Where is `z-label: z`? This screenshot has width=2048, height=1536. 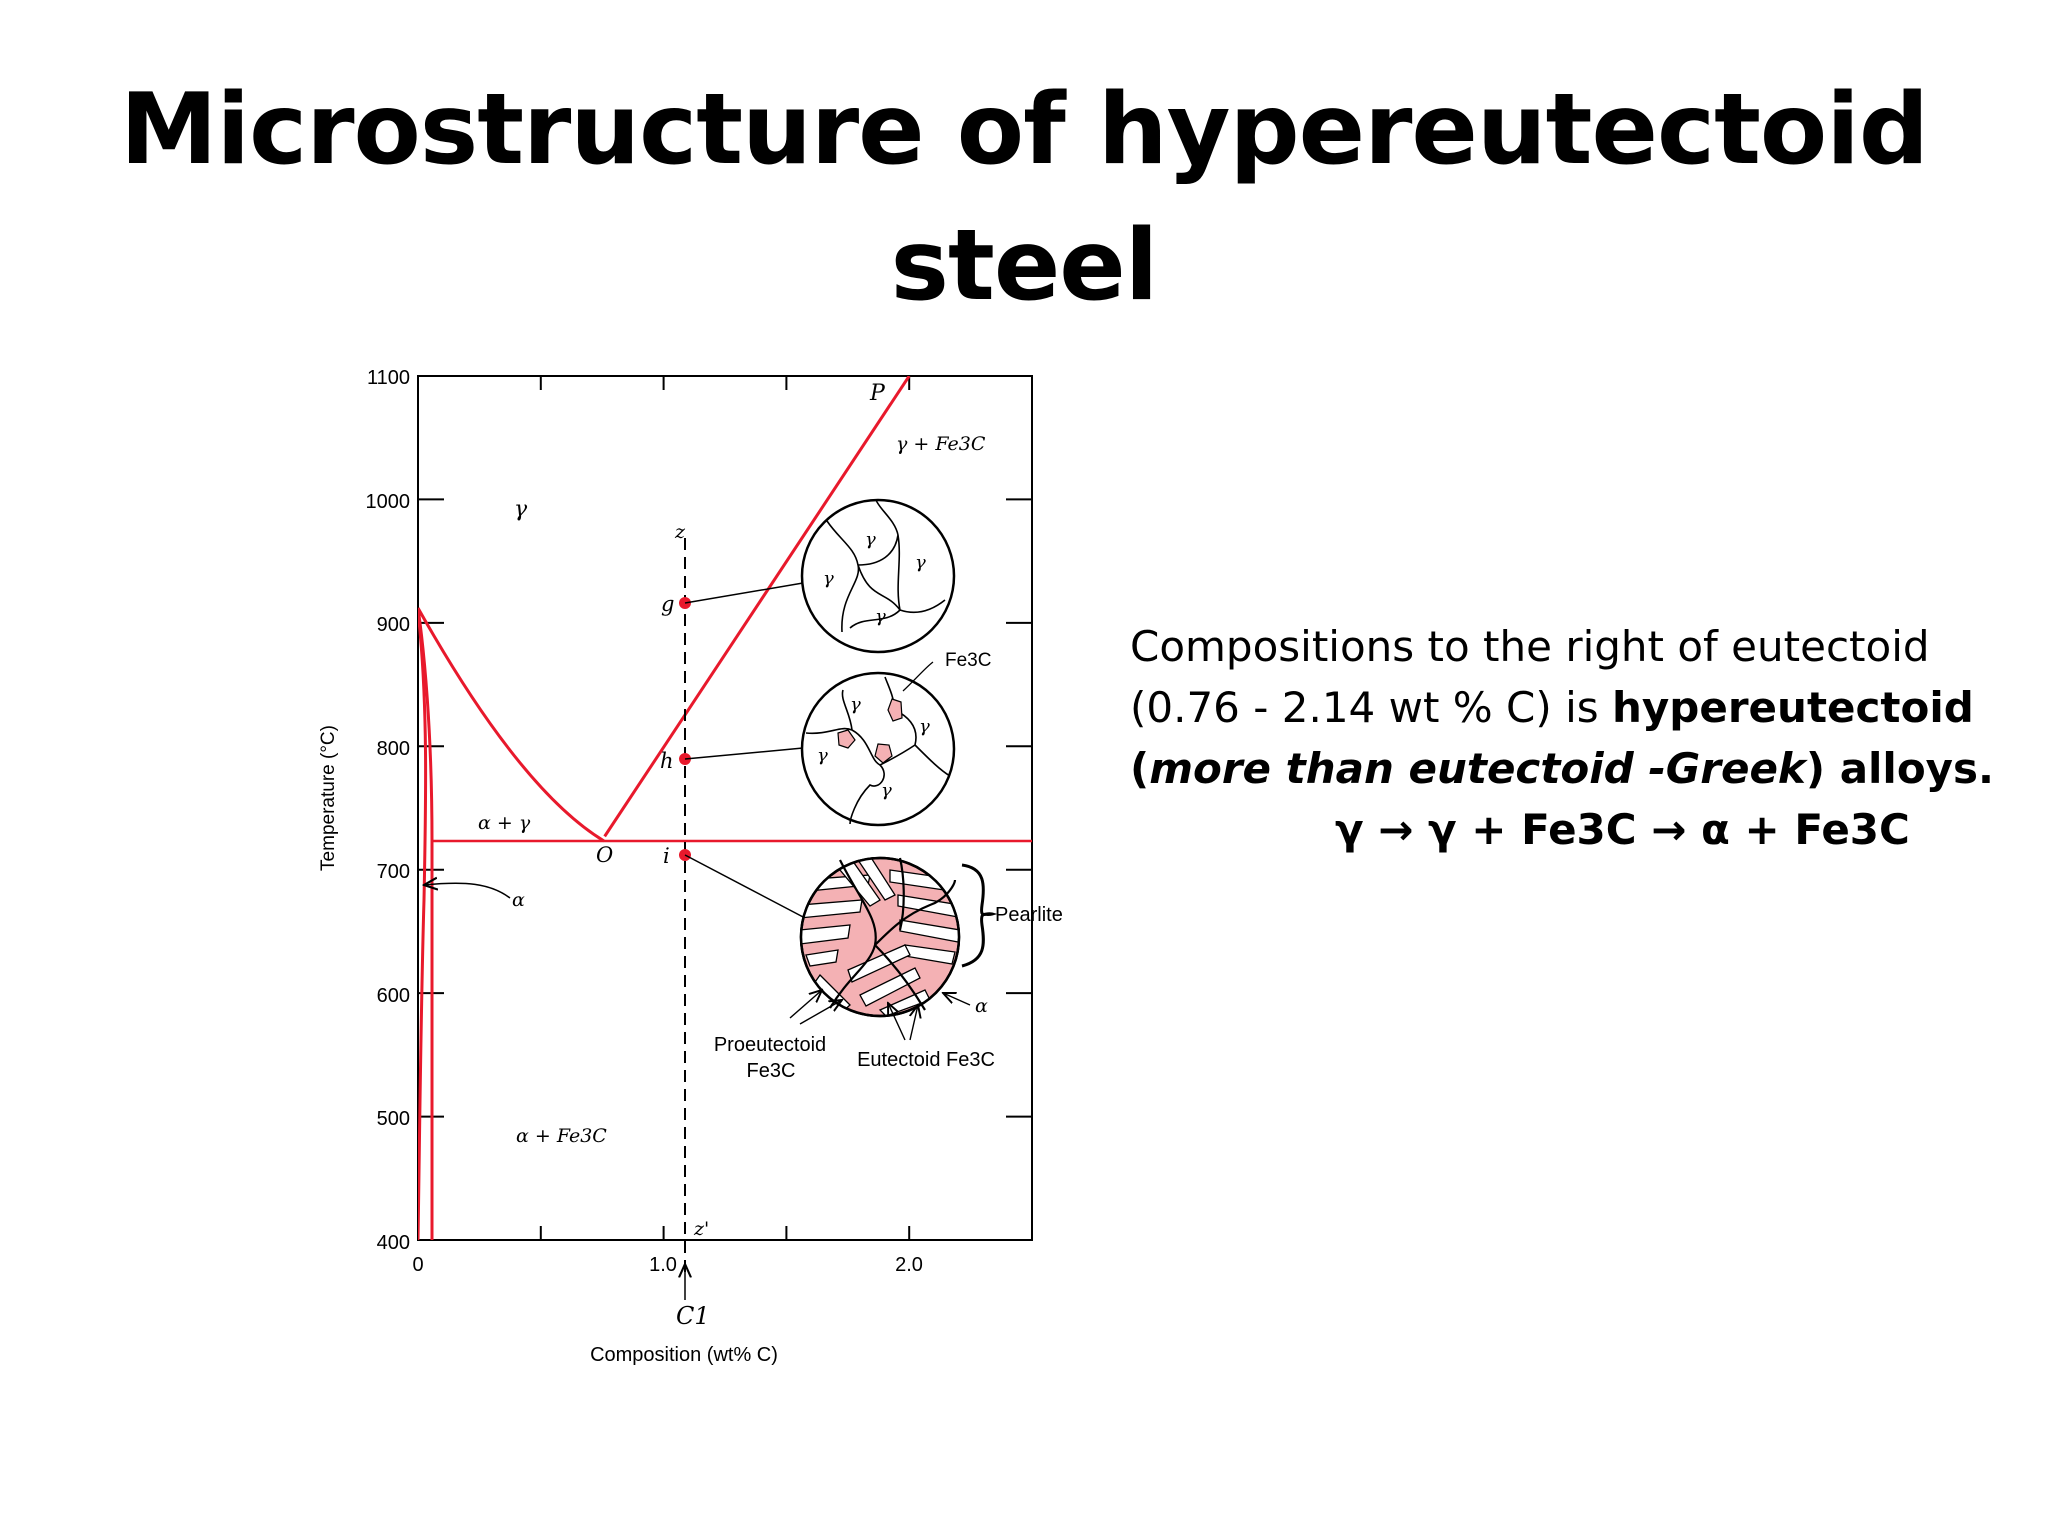
z-label: z is located at coordinates (680, 532).